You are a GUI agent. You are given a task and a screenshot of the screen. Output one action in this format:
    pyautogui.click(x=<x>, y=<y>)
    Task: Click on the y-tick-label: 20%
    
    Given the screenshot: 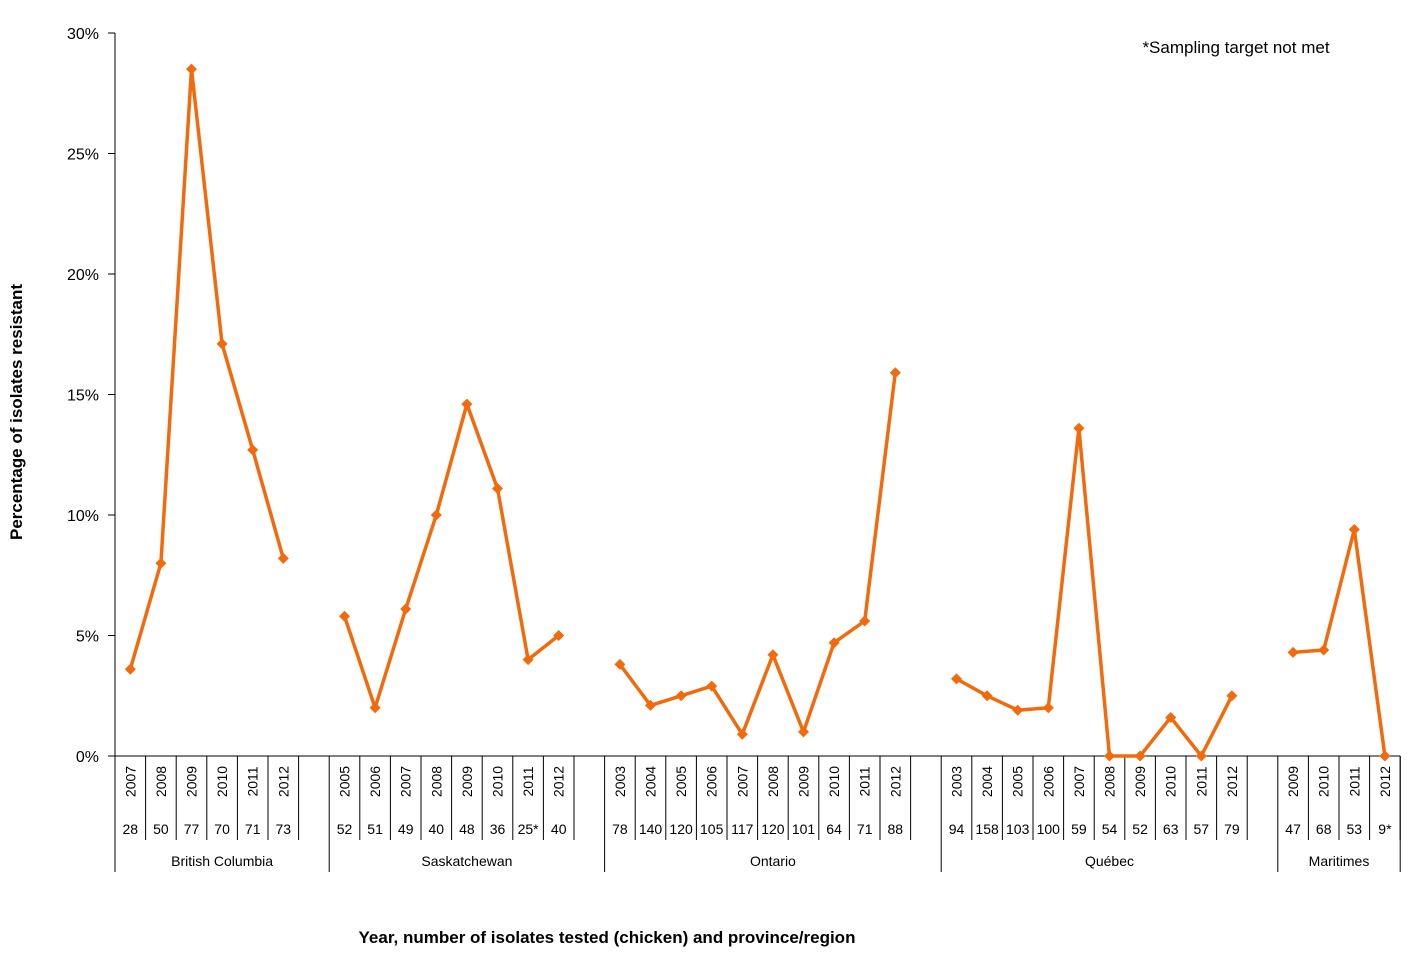 What is the action you would take?
    pyautogui.click(x=83, y=275)
    